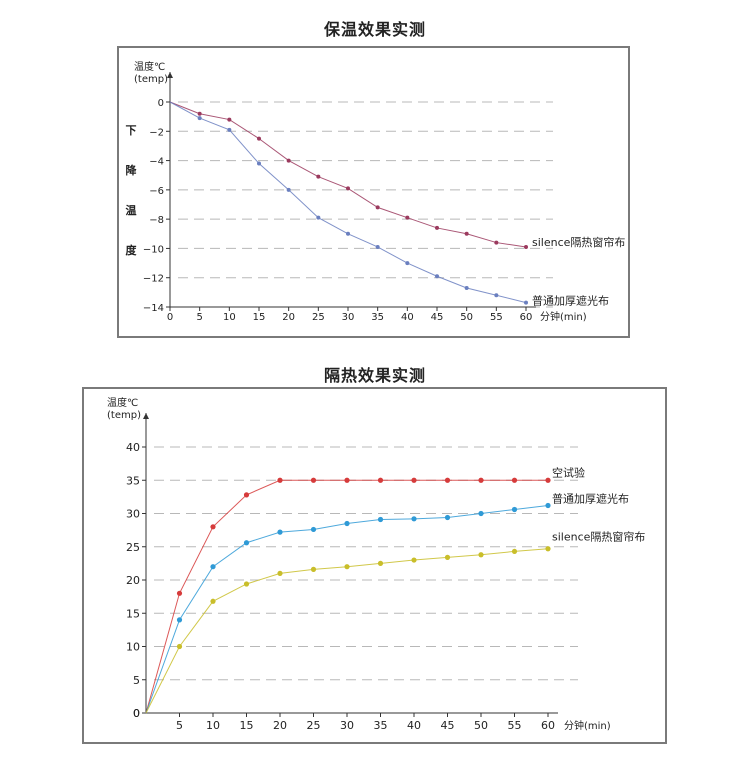  What do you see at coordinates (548, 725) in the screenshot?
I see `x-tick-label: 60` at bounding box center [548, 725].